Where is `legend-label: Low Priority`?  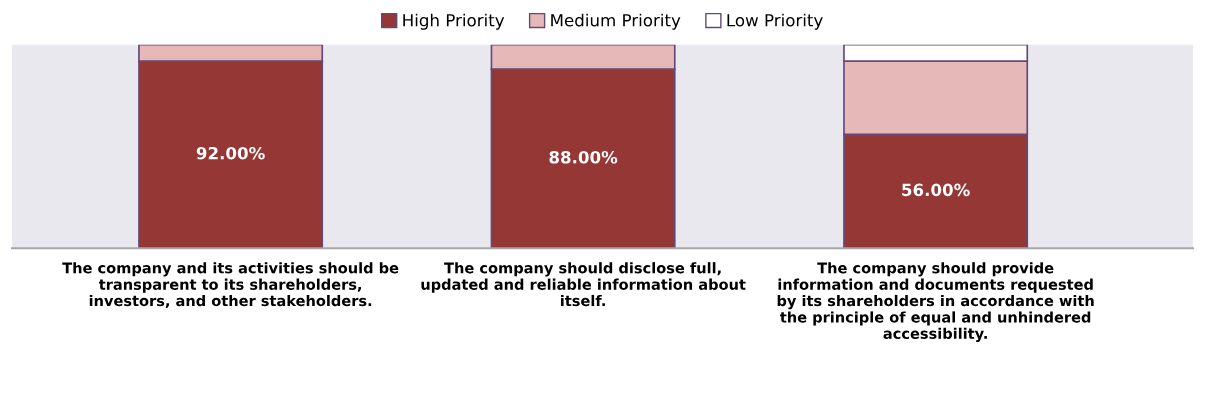
legend-label: Low Priority is located at coordinates (775, 21).